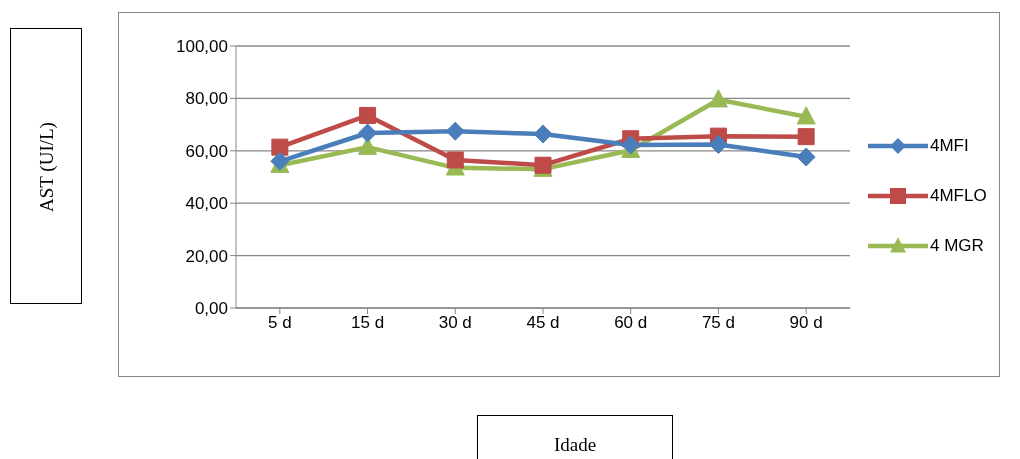 The width and height of the screenshot is (1020, 459). I want to click on legend-label: 4 MGR, so click(957, 245).